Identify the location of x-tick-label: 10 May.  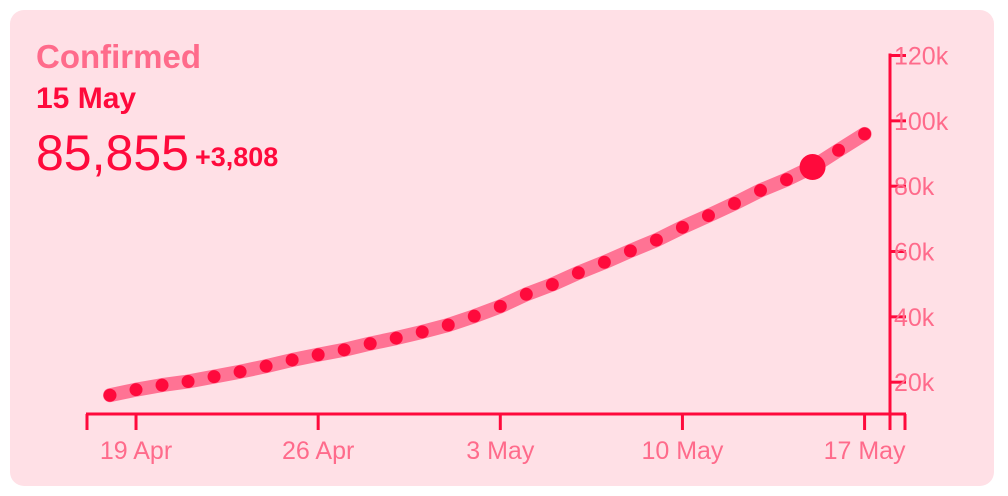
(682, 451).